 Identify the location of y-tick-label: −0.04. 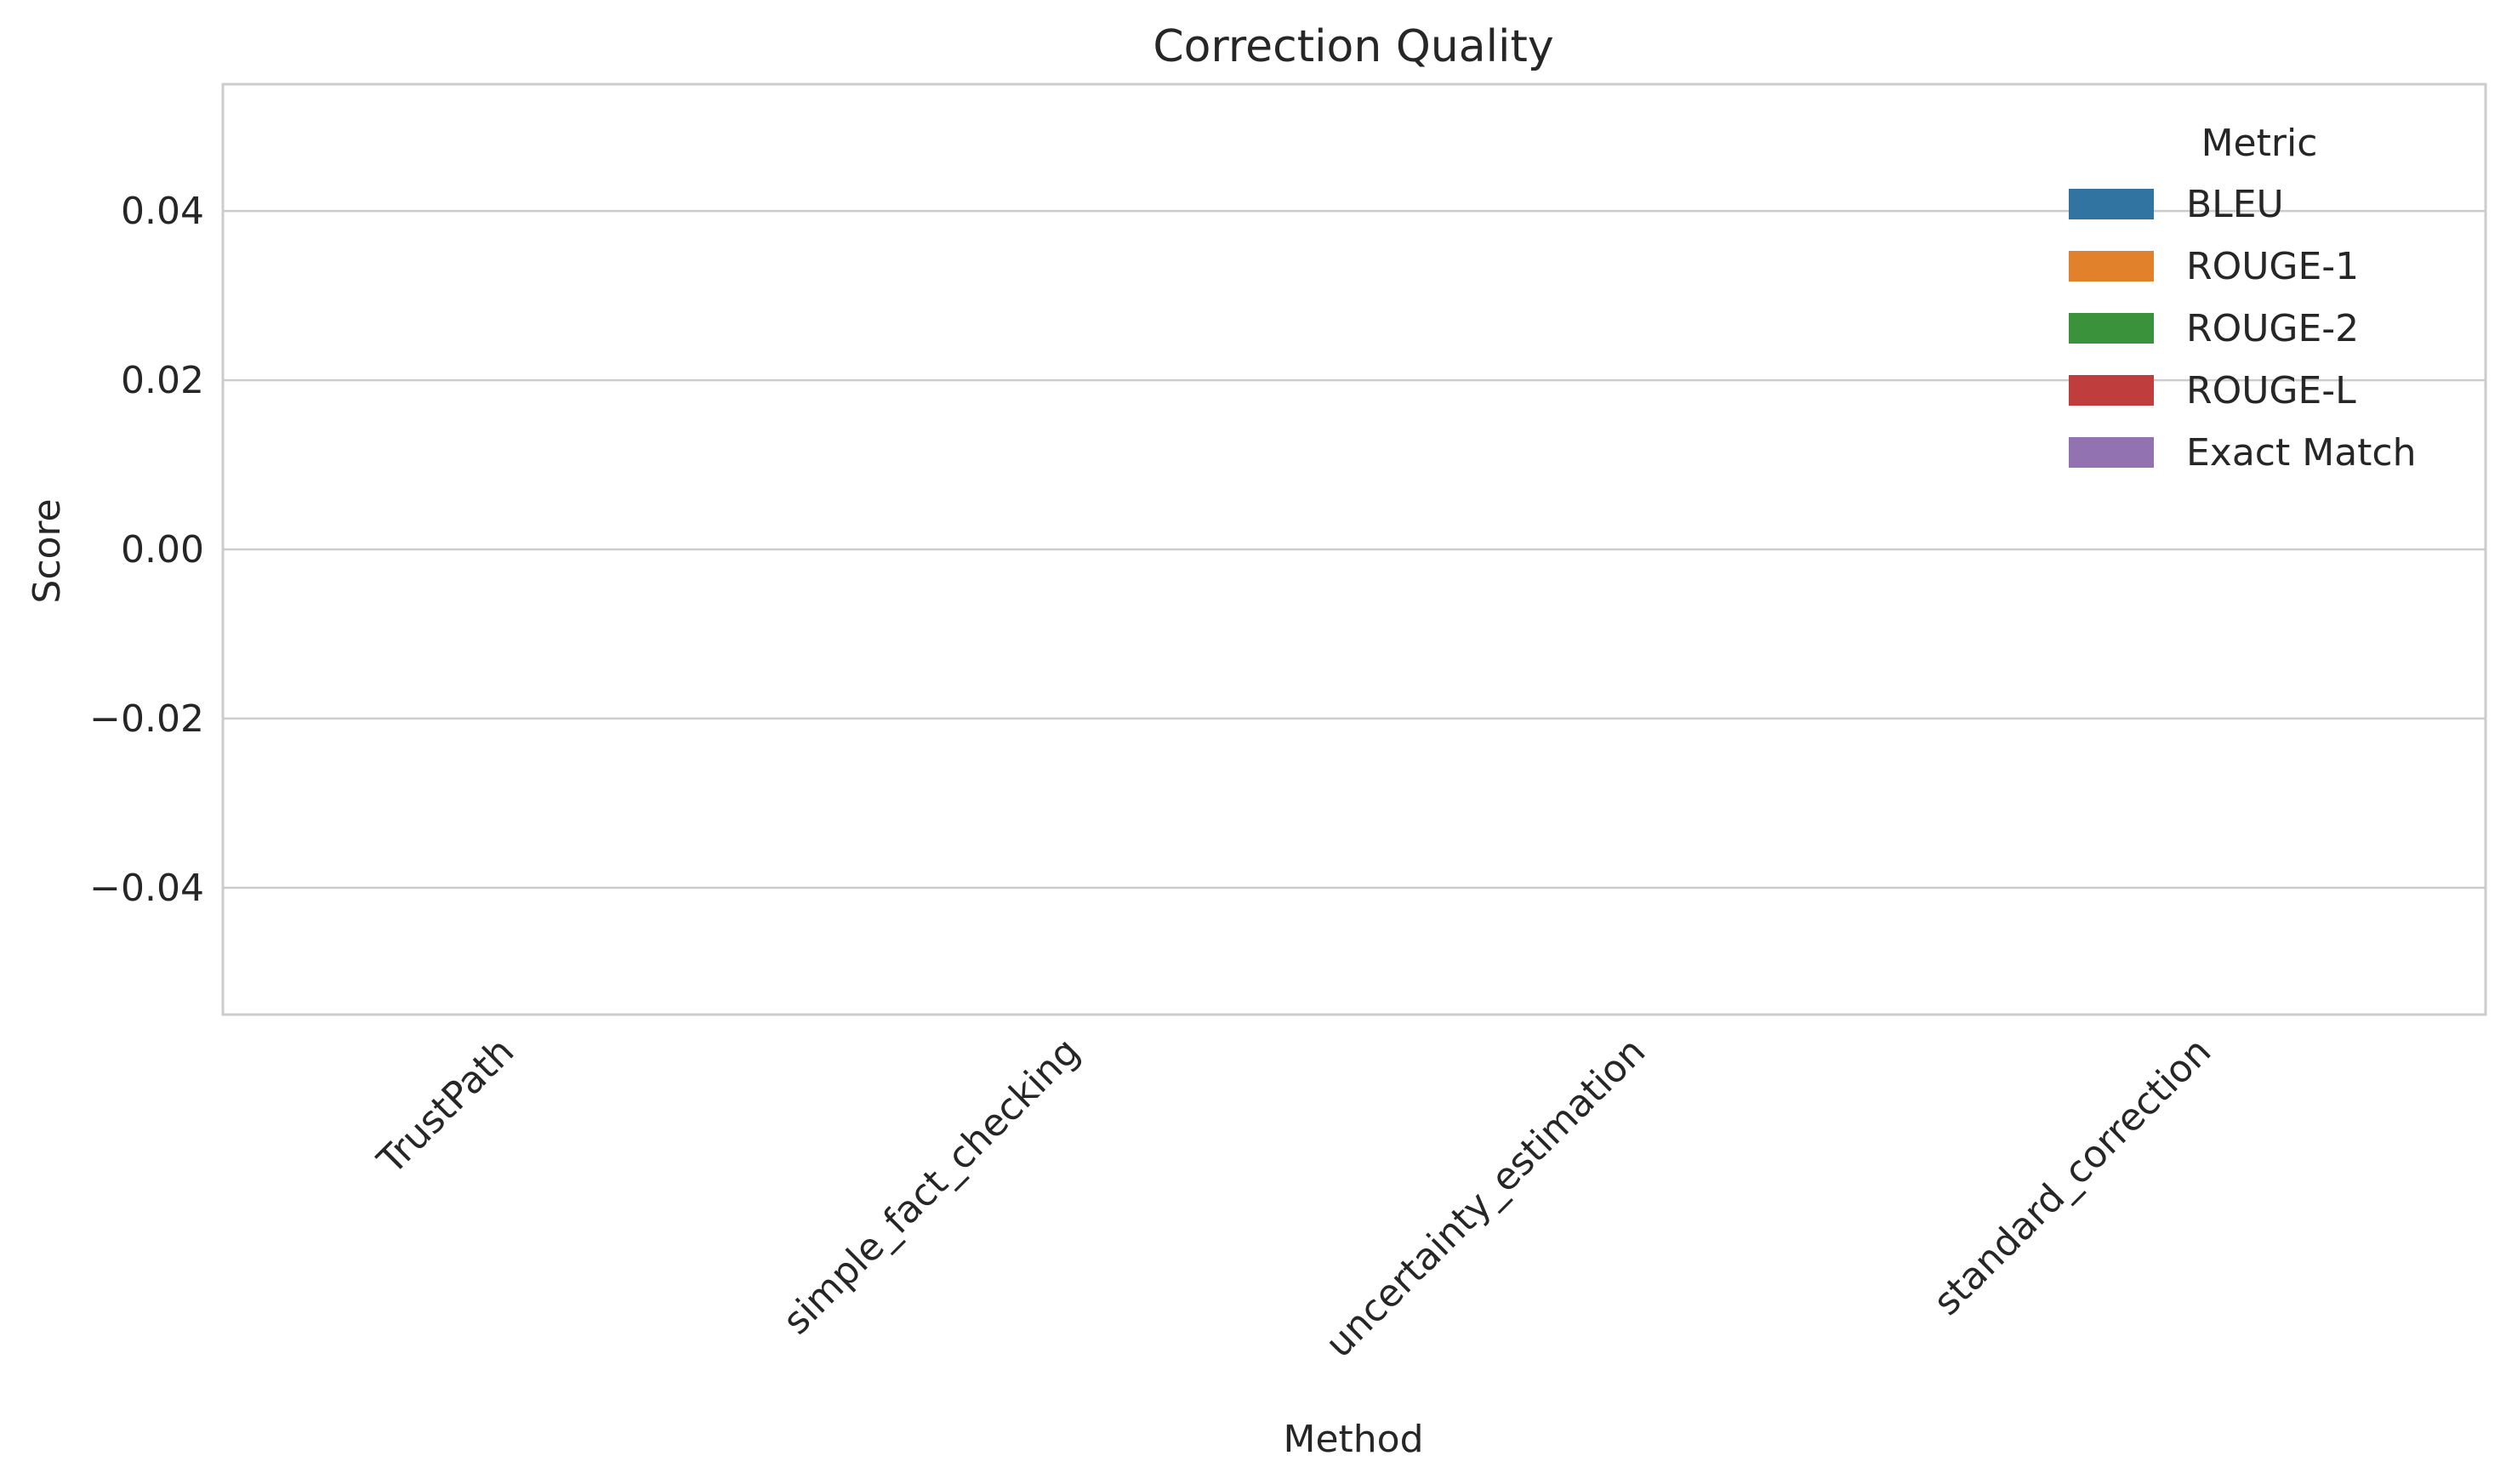
(146, 889).